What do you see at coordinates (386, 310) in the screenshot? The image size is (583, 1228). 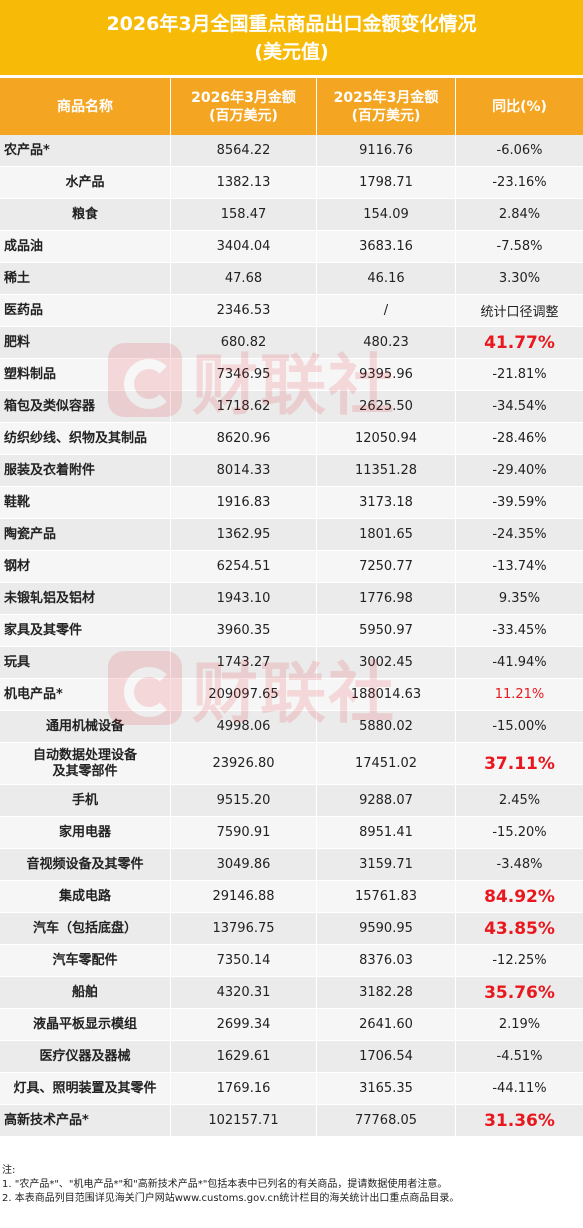 I see `previous-amount: /` at bounding box center [386, 310].